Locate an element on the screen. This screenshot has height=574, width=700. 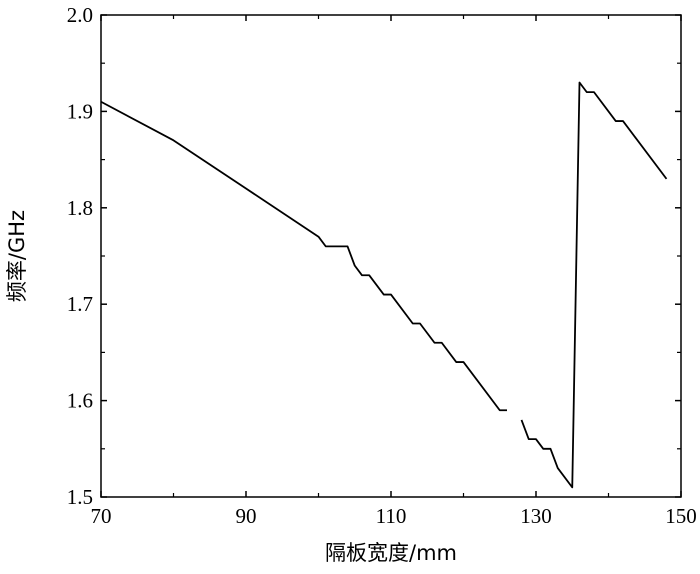
x-tick-label: 150 is located at coordinates (681, 516).